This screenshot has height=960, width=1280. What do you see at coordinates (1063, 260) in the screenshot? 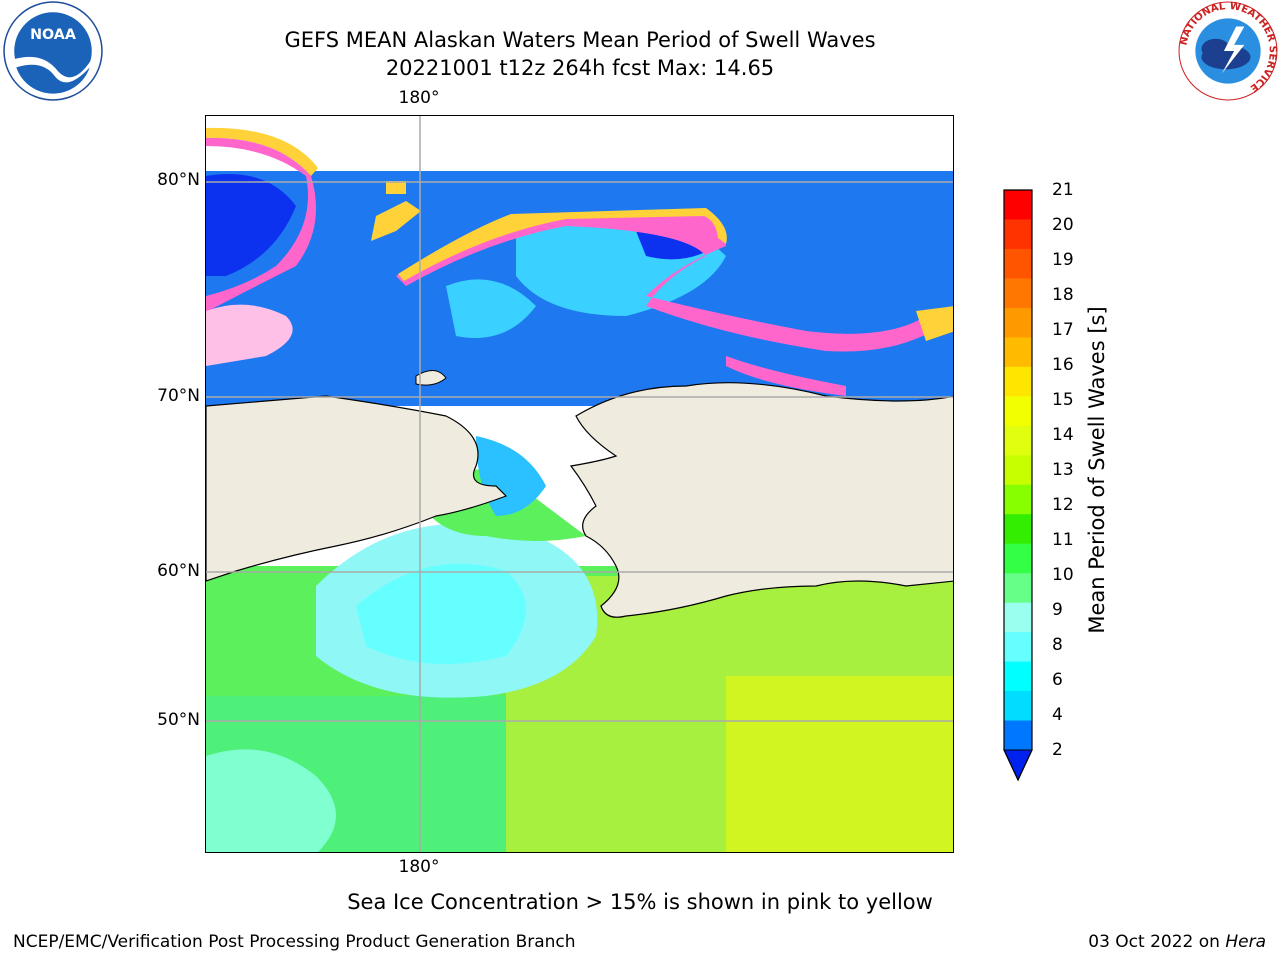
I see `colorbar-tick-label: 19` at bounding box center [1063, 260].